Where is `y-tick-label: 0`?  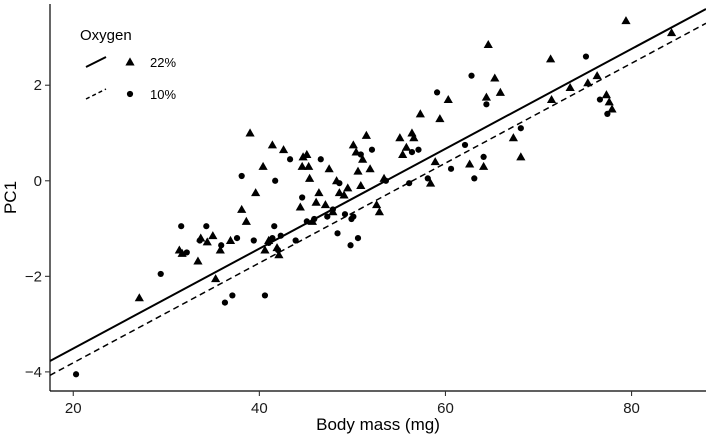 y-tick-label: 0 is located at coordinates (38, 181).